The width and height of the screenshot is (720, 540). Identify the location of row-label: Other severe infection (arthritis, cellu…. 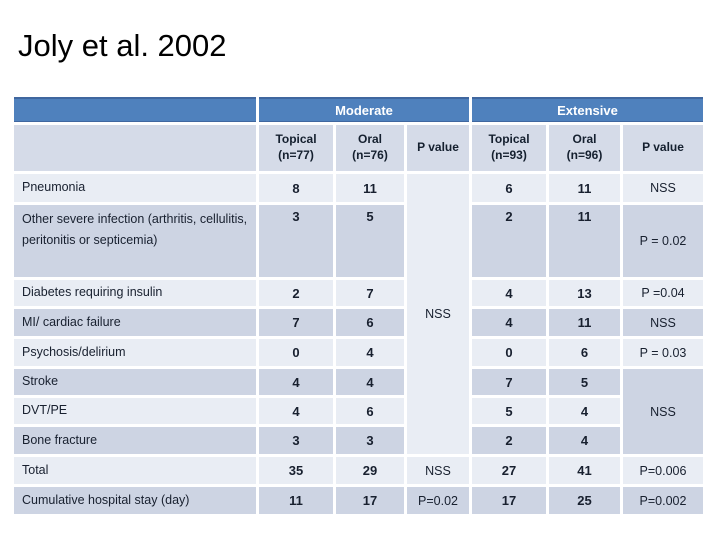
(135, 241).